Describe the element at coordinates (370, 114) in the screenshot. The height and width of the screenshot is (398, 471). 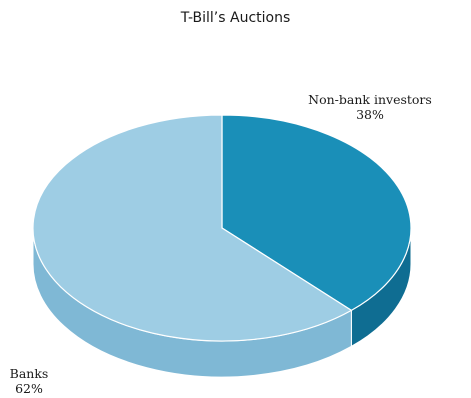
I see `slice-value-nonbank: 38%` at that location.